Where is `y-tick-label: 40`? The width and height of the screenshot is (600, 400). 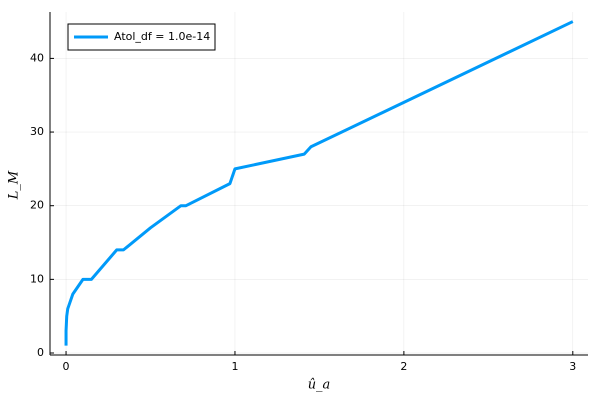 y-tick-label: 40 is located at coordinates (37, 57).